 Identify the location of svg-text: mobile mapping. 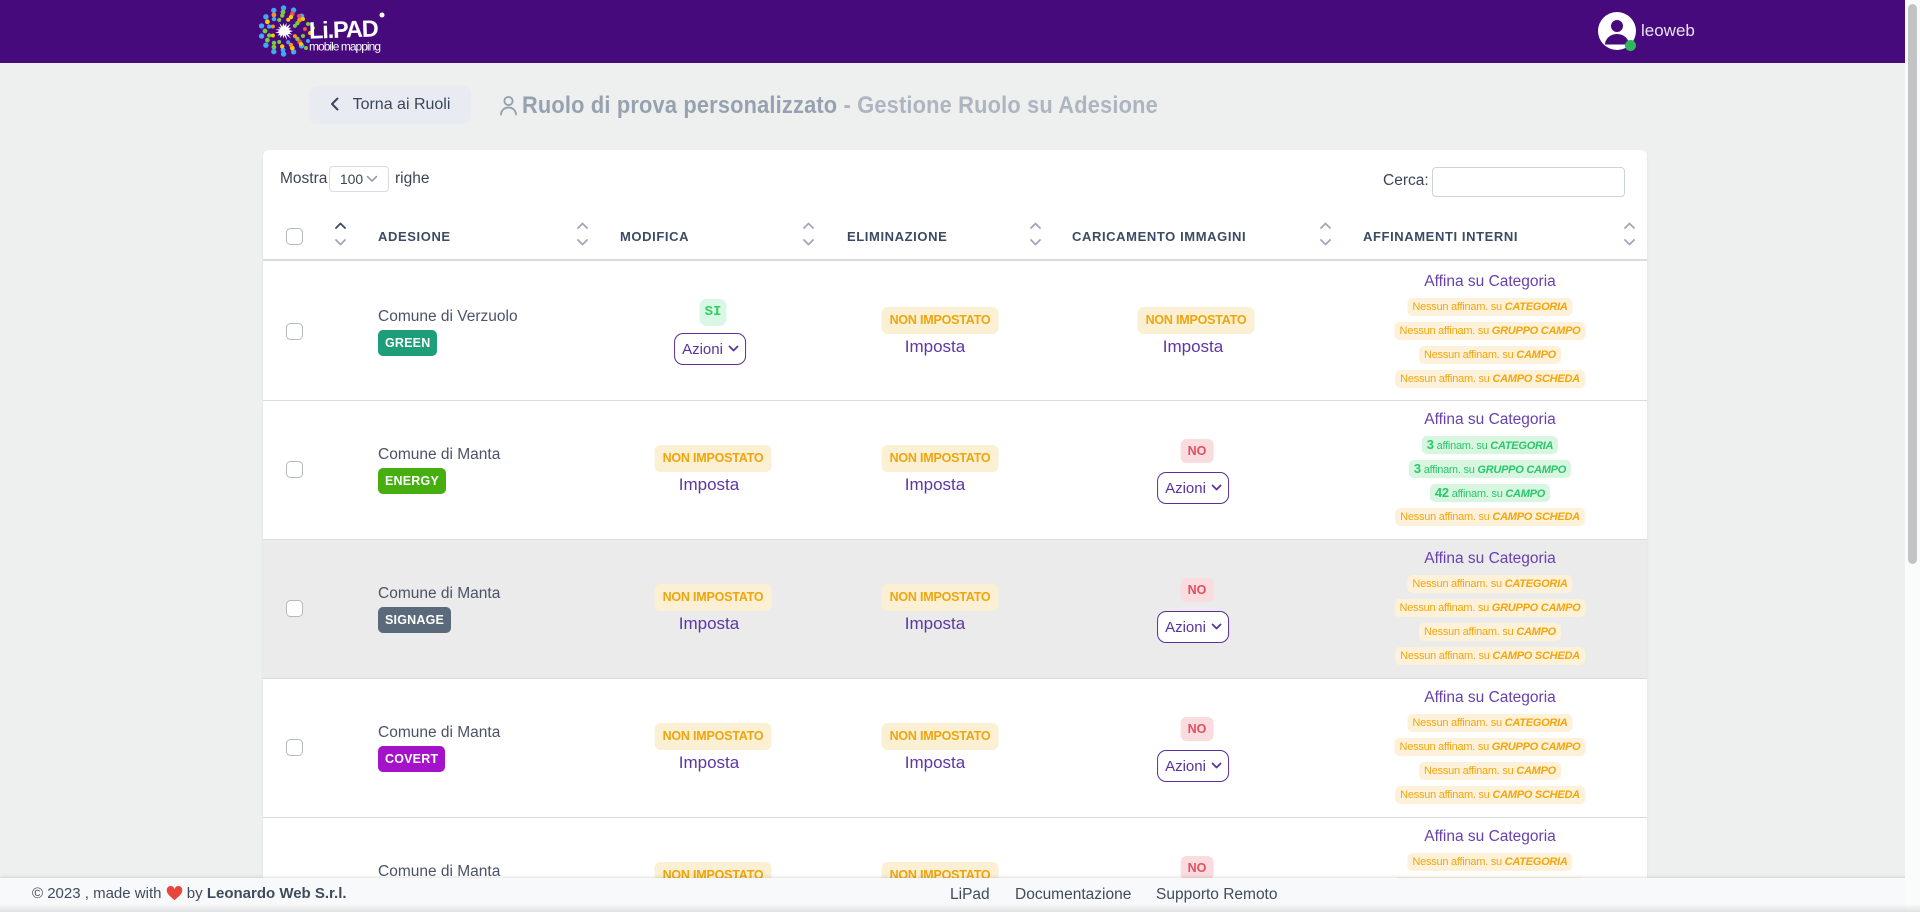
(345, 47).